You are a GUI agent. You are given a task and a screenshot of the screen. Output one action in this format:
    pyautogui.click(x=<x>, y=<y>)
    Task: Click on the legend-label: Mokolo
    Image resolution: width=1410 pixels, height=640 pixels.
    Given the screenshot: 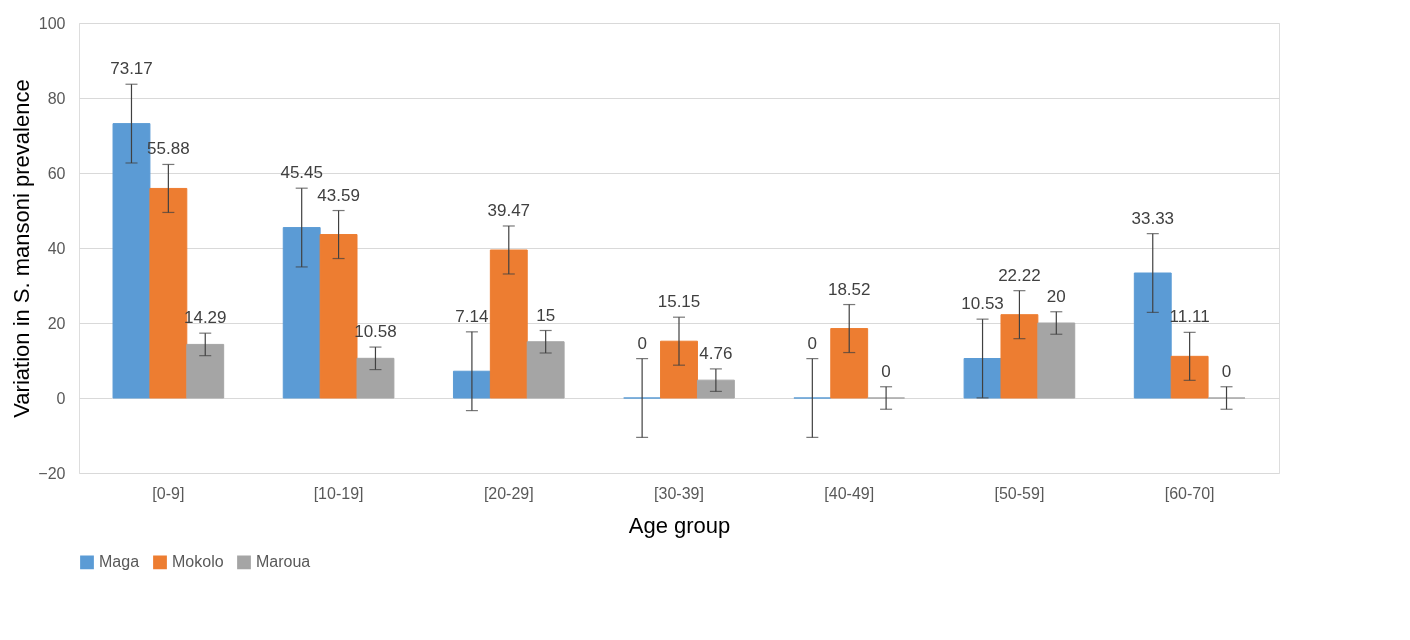 What is the action you would take?
    pyautogui.click(x=198, y=562)
    